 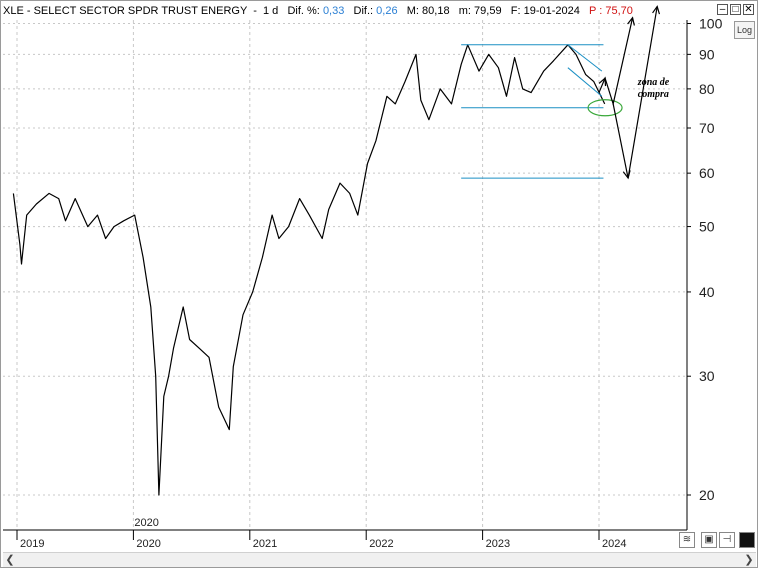 I want to click on y-tick-label: 60, so click(x=707, y=173).